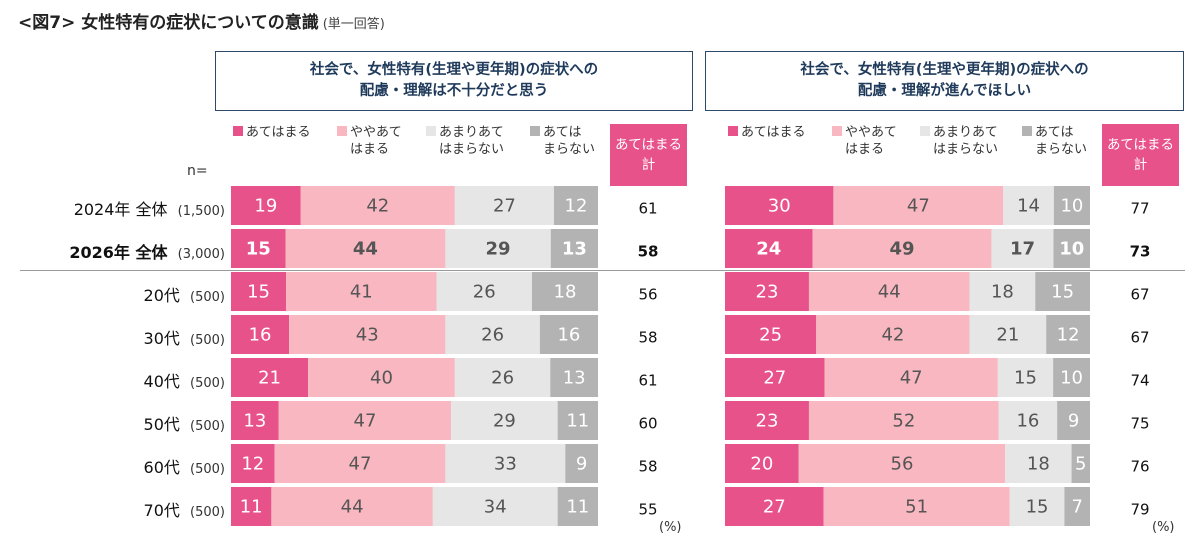  I want to click on bar-value-label: 16, so click(260, 335).